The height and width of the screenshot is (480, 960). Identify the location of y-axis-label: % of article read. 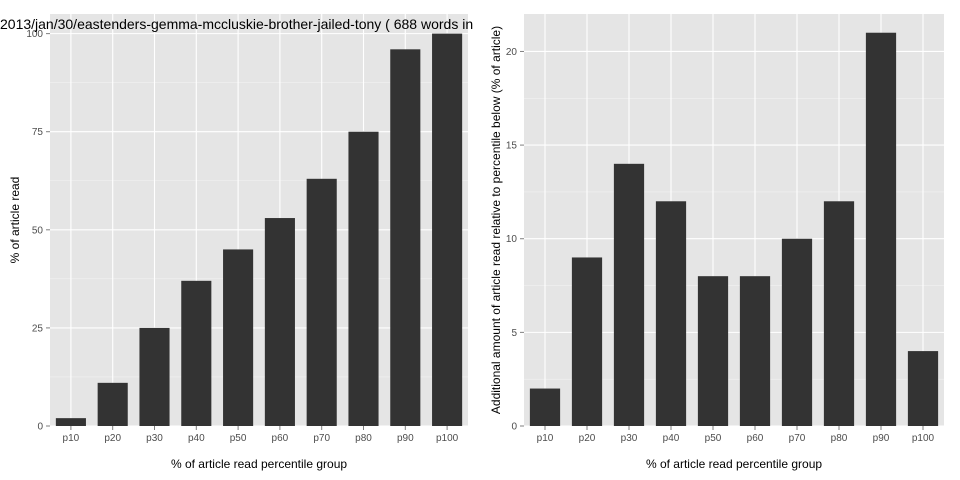
(15, 220).